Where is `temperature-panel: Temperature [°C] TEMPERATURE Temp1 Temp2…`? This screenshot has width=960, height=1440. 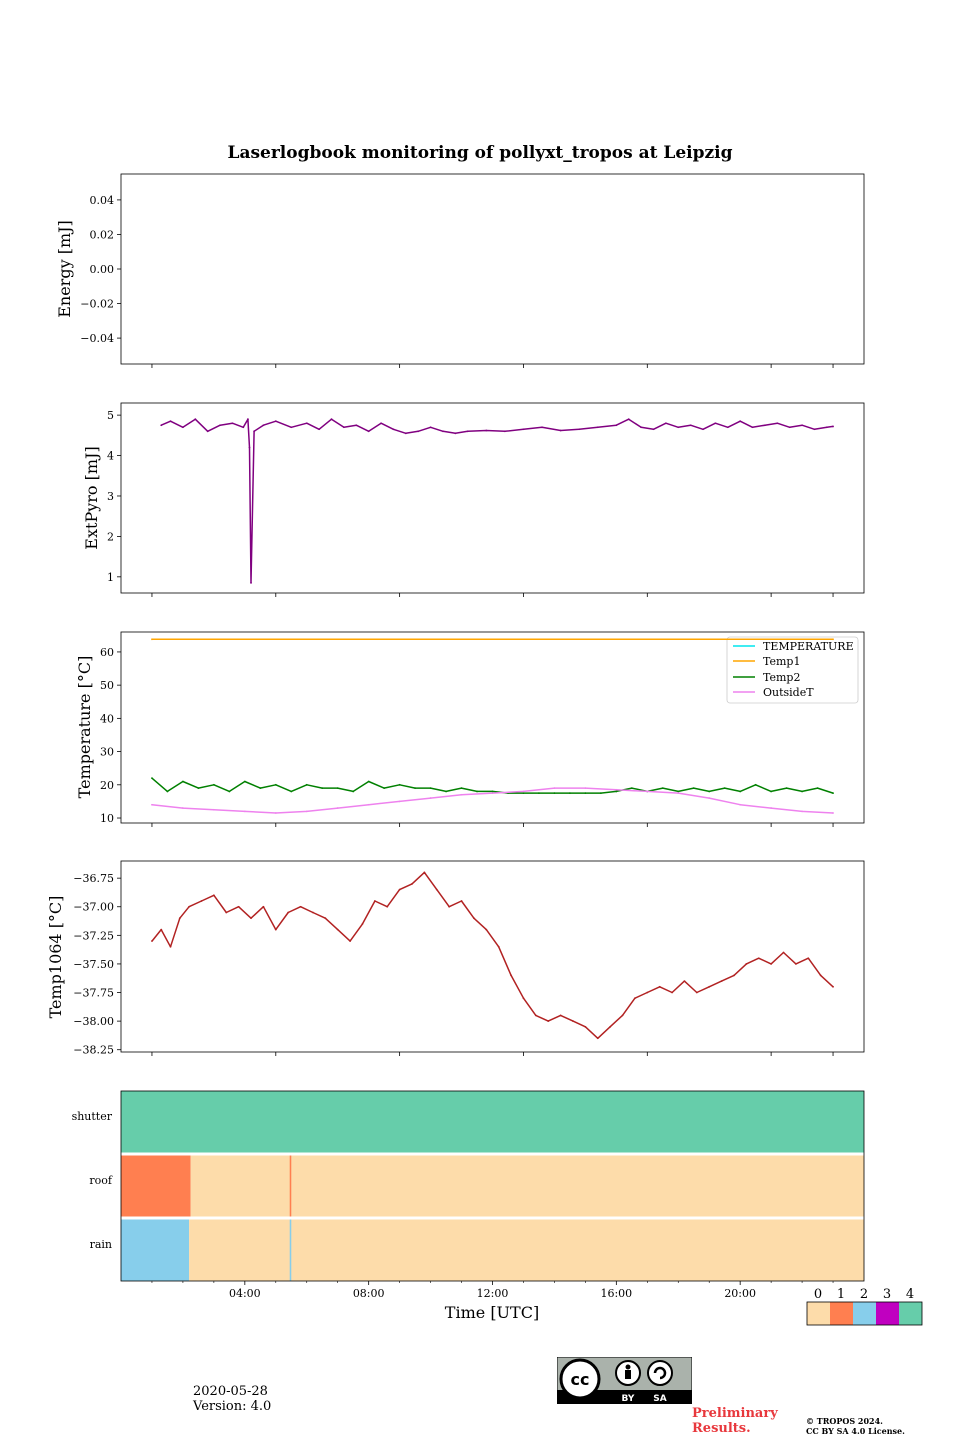
temperature-panel: Temperature [°C] TEMPERATURE Temp1 Temp2… is located at coordinates (470, 729).